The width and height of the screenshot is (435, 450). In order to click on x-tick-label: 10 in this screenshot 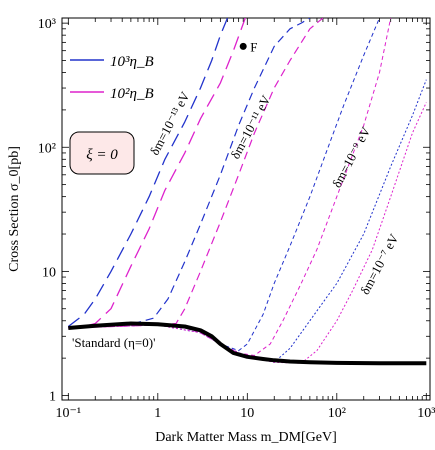, I will do `click(247, 413)`.